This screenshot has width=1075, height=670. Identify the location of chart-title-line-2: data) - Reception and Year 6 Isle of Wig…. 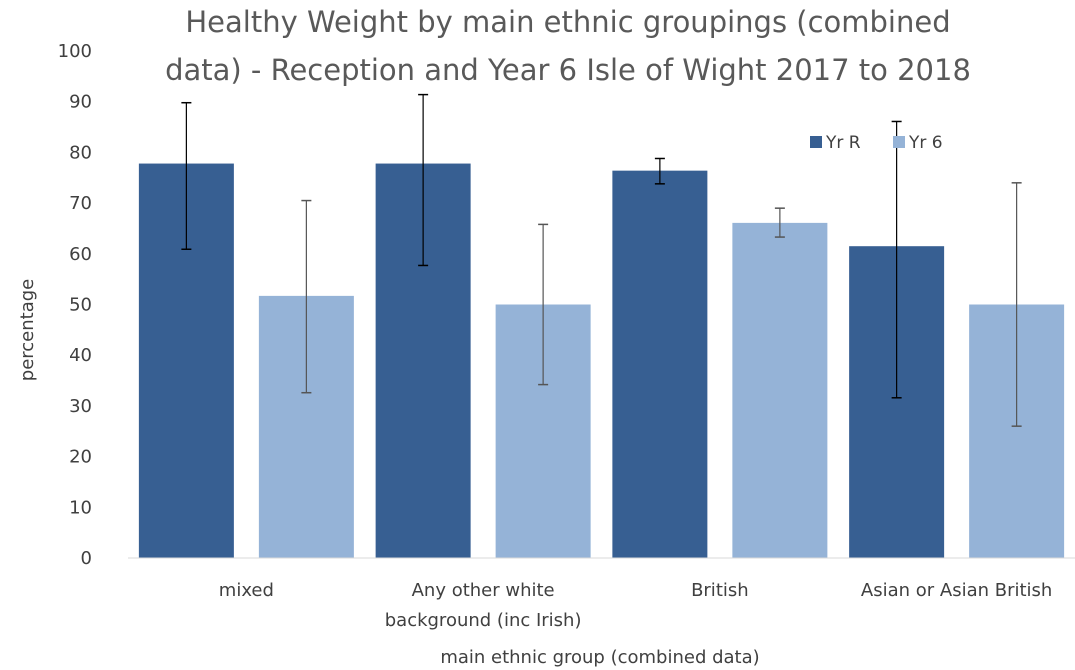
(568, 70).